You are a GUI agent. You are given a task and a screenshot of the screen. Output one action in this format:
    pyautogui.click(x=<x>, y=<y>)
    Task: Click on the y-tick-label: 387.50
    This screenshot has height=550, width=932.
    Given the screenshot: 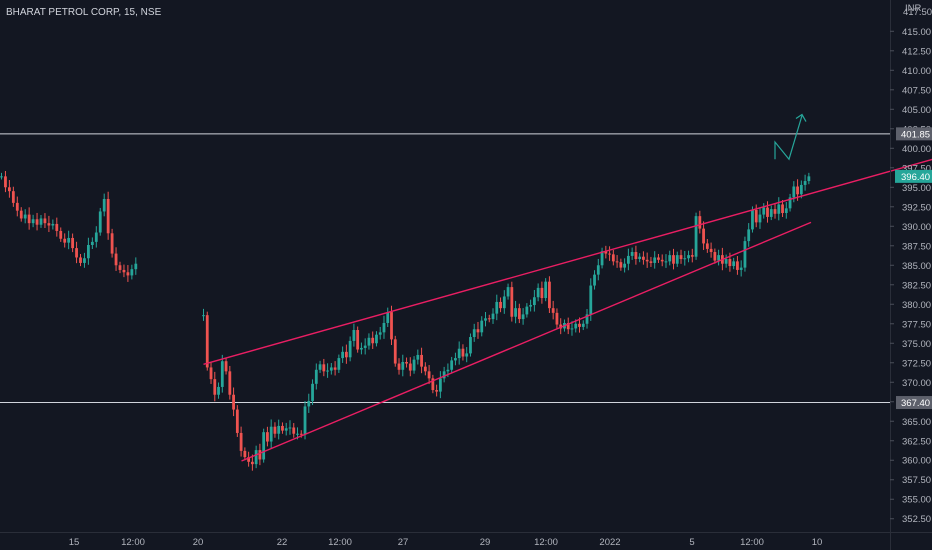 What is the action you would take?
    pyautogui.click(x=916, y=246)
    